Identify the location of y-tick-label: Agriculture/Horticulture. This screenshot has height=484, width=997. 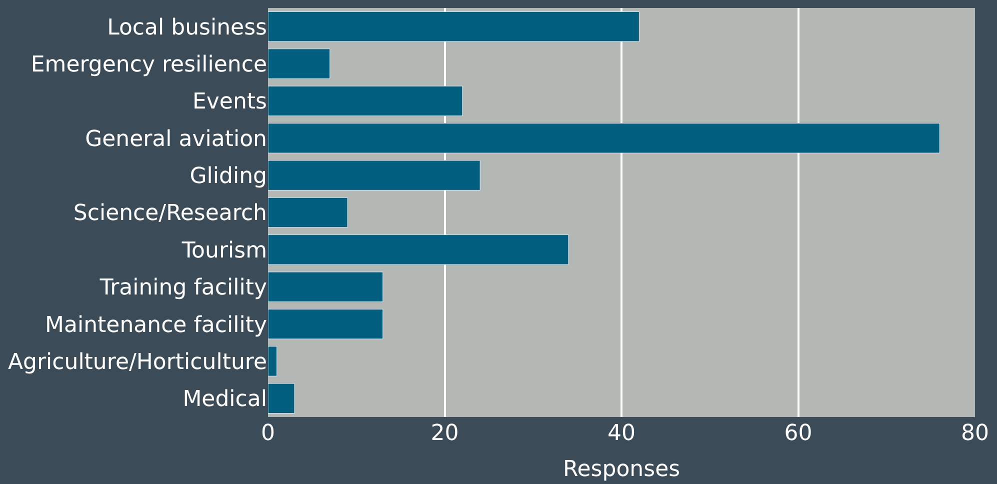
(137, 362).